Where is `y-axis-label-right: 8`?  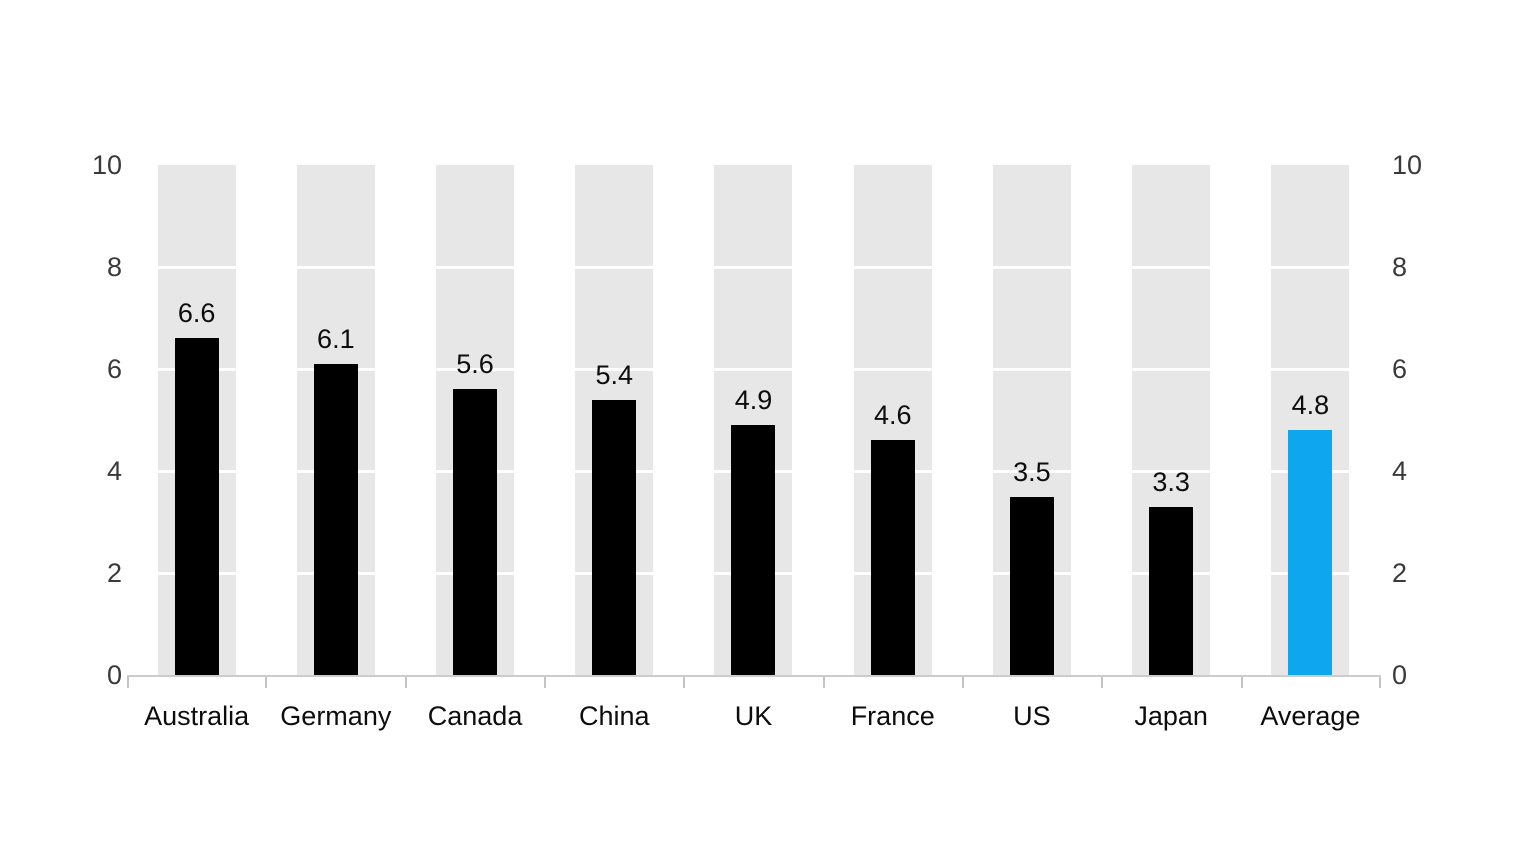 y-axis-label-right: 8 is located at coordinates (1400, 267).